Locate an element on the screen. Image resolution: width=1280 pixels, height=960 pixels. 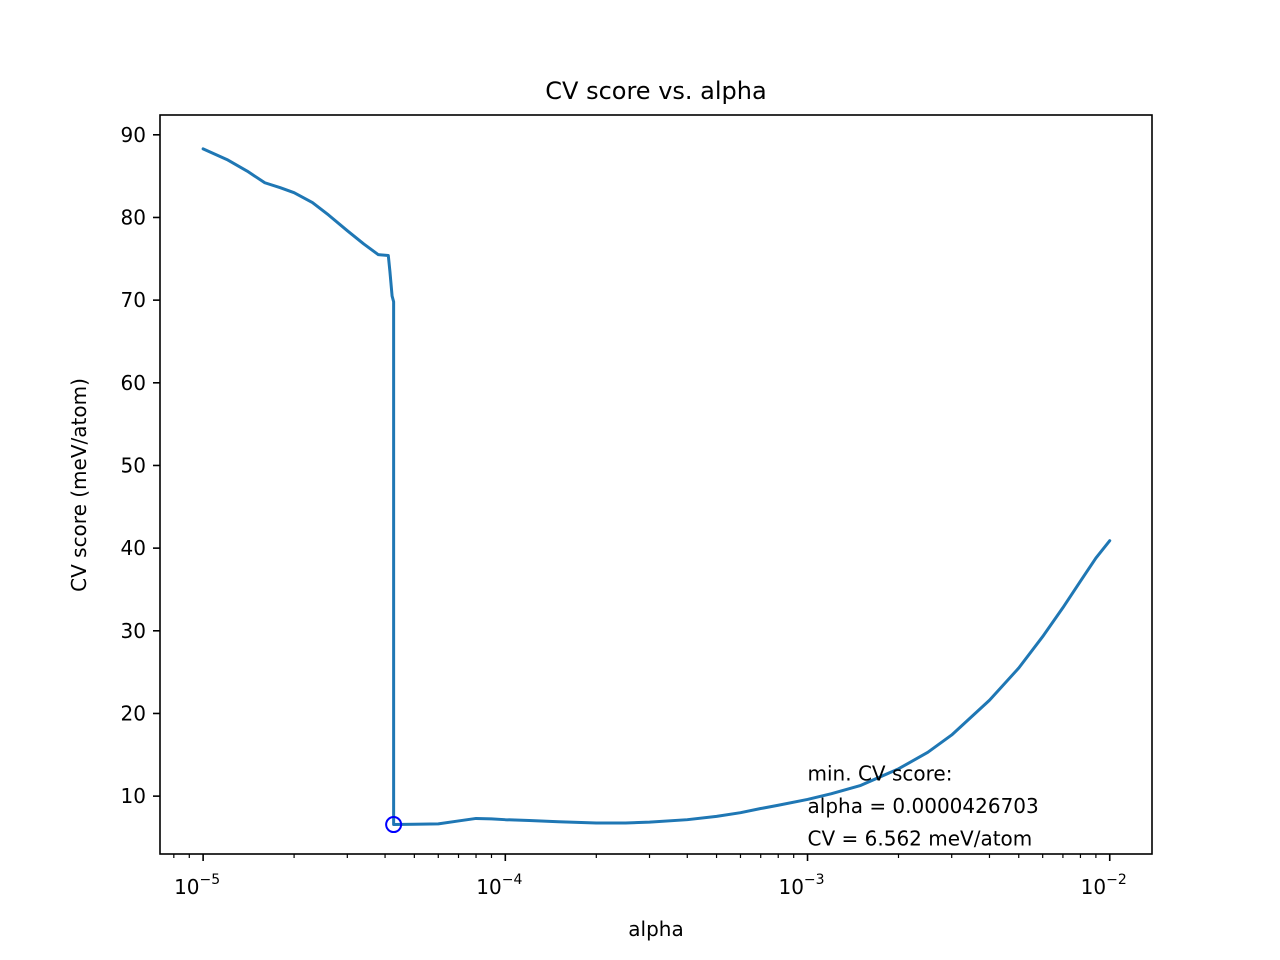
y-tick-label: 30 is located at coordinates (133, 631).